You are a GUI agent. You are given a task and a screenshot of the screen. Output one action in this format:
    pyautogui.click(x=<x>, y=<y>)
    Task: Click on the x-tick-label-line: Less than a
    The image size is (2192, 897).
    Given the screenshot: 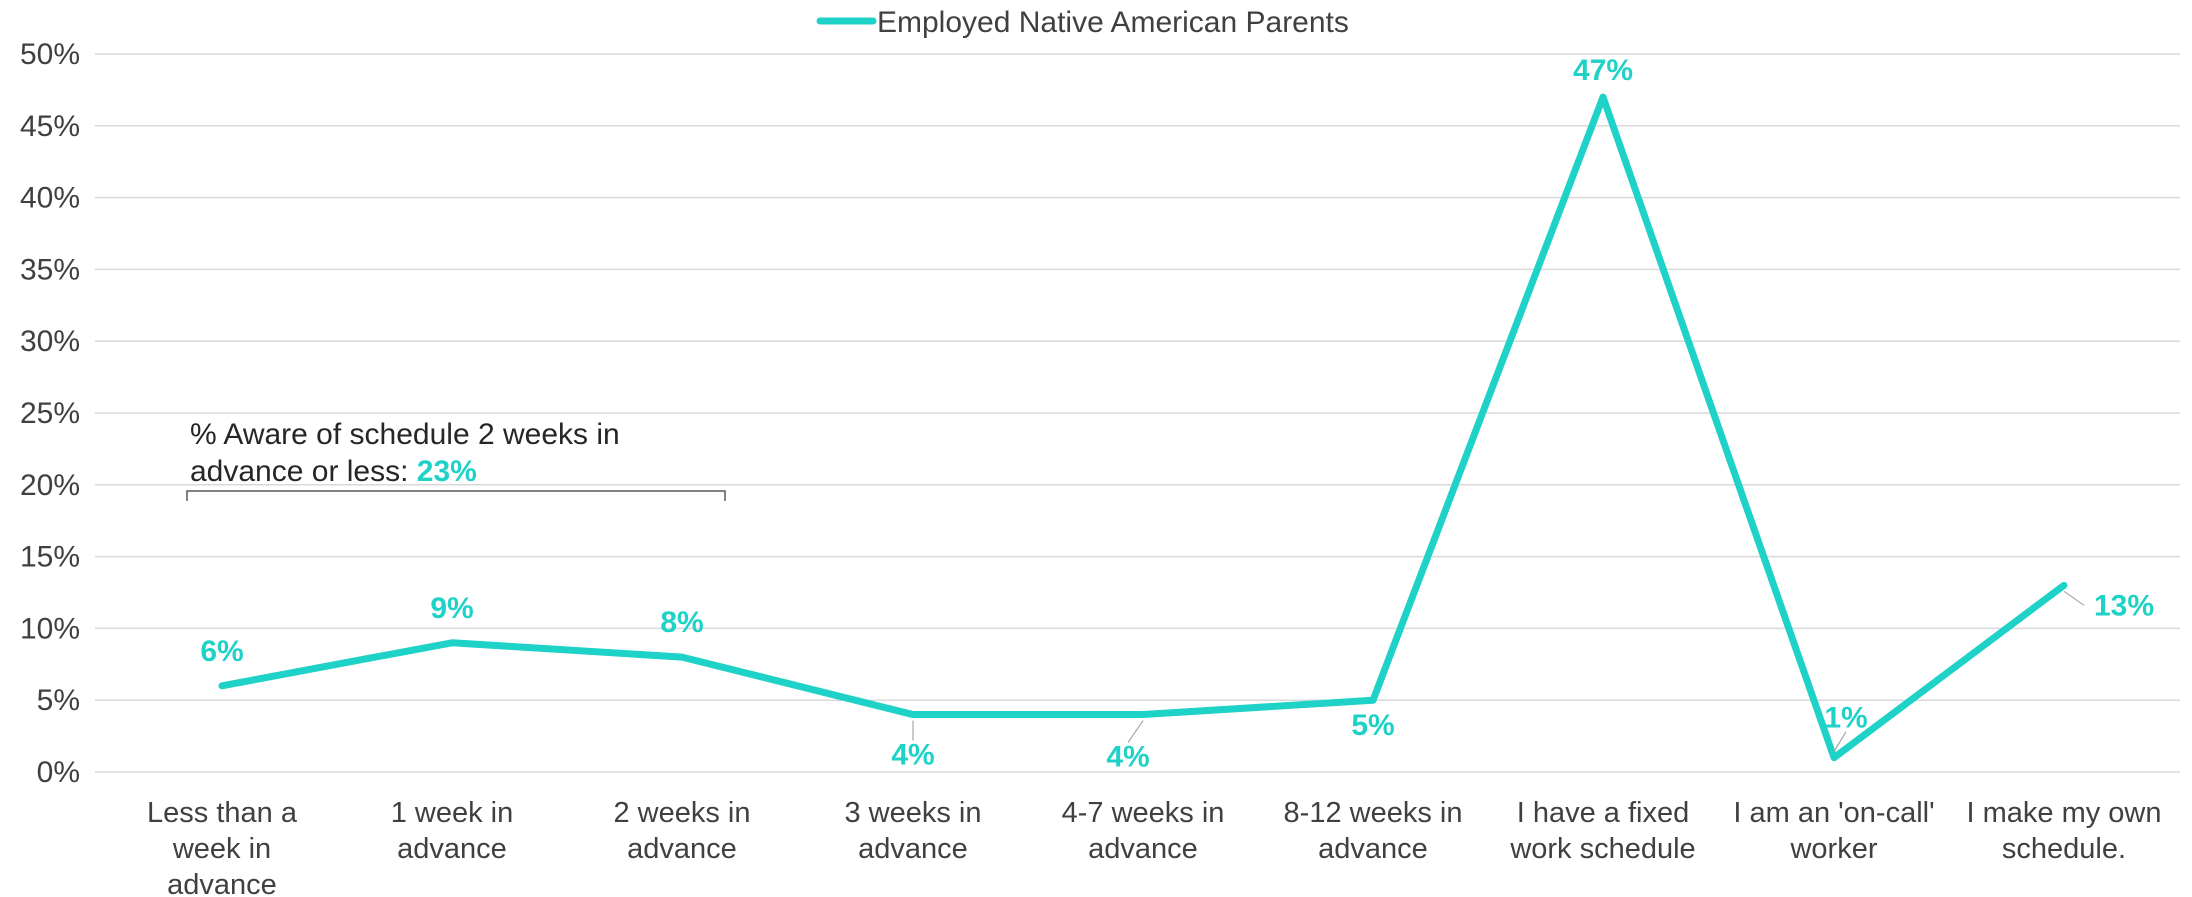 What is the action you would take?
    pyautogui.click(x=222, y=813)
    